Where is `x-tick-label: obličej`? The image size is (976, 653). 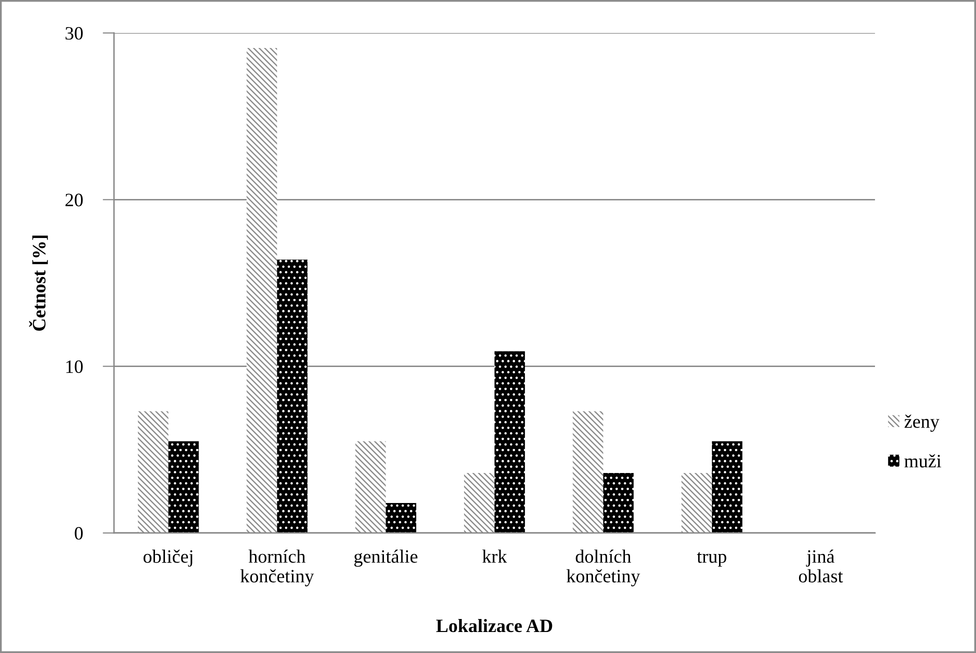
x-tick-label: obličej is located at coordinates (168, 558).